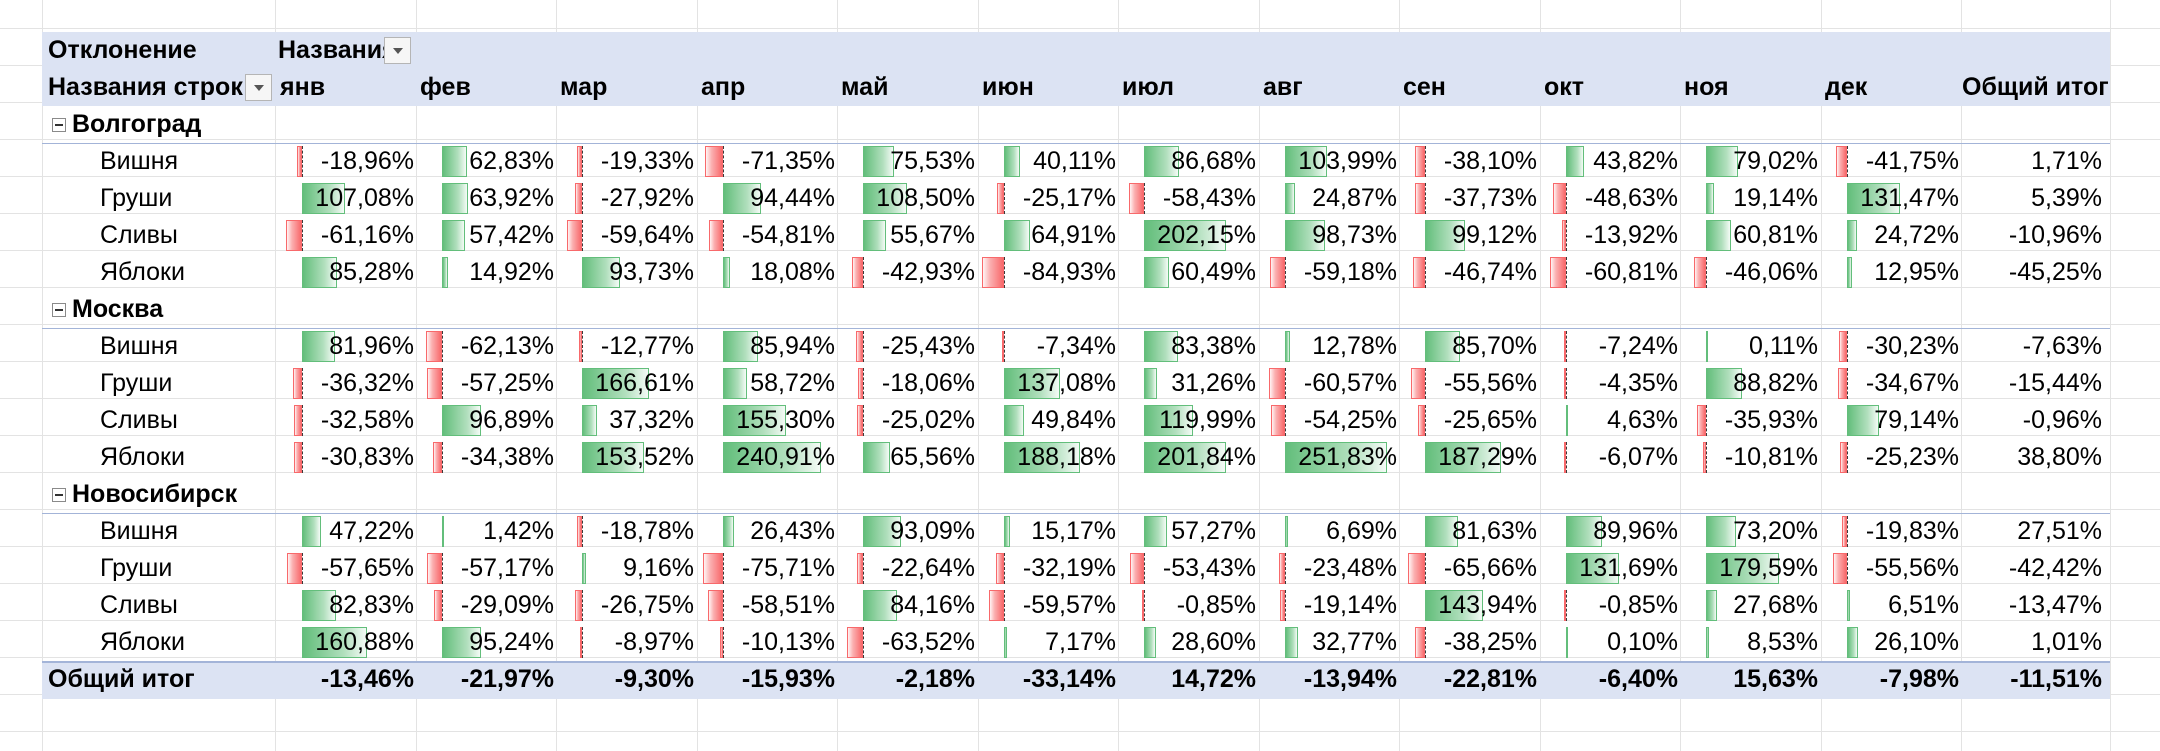 The image size is (2160, 751). Describe the element at coordinates (397, 50) in the screenshot. I see `column-labels-filter-button` at that location.